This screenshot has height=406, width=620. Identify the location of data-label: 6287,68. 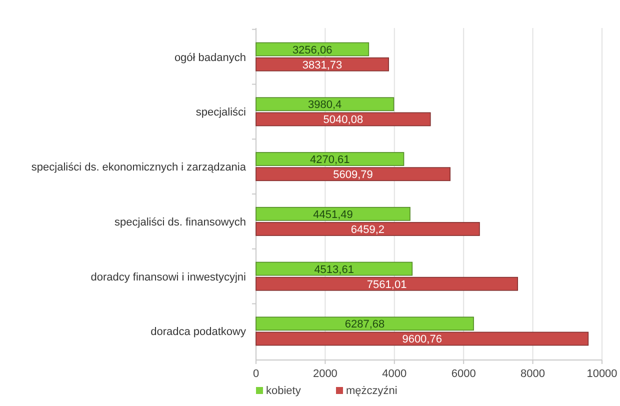
(364, 324).